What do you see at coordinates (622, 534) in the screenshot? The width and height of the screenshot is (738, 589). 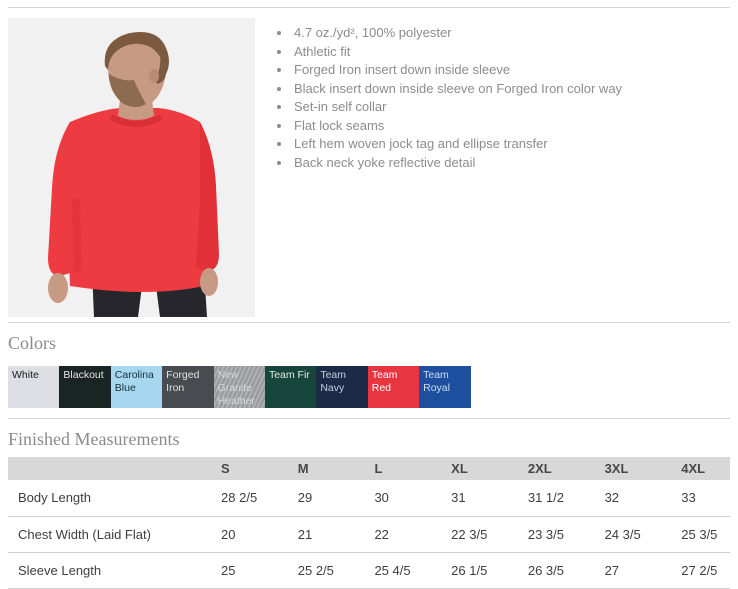 I see `measurement-value: 24 3/5` at bounding box center [622, 534].